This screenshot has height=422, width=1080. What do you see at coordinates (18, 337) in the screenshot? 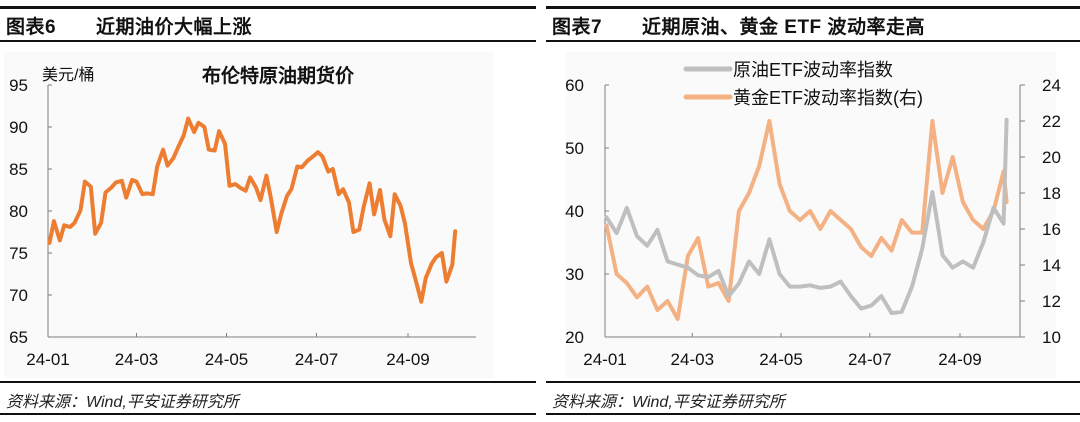
I see `y-tick-label: 65` at bounding box center [18, 337].